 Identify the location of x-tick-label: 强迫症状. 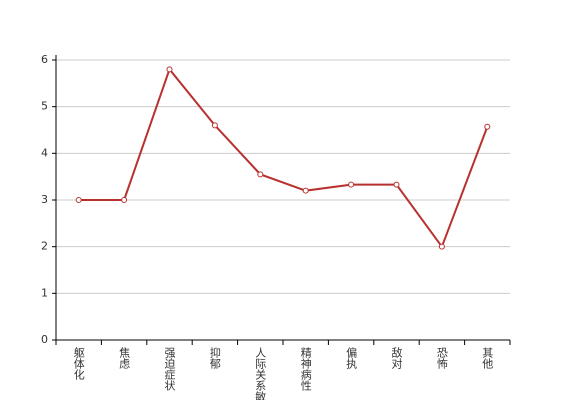
(169, 369).